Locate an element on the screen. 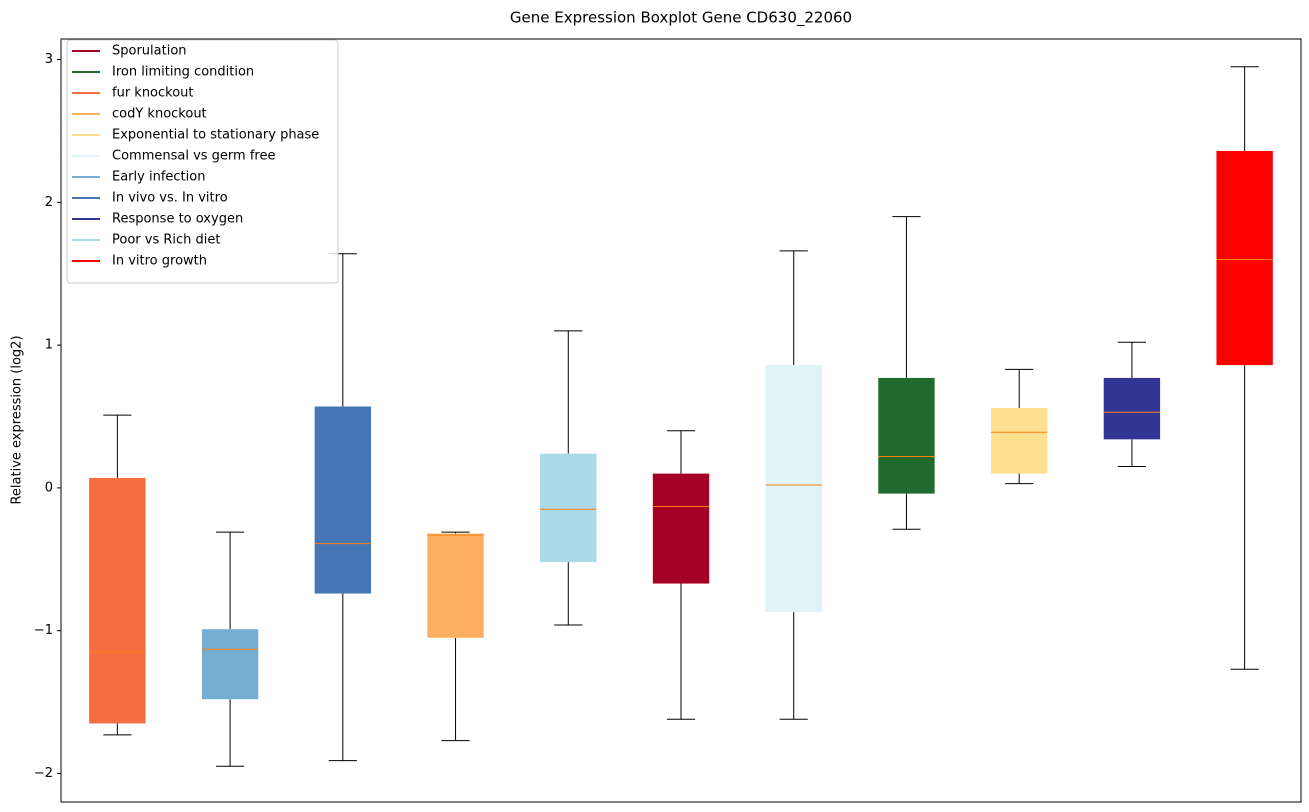  y-tick-label: 0 is located at coordinates (49, 487).